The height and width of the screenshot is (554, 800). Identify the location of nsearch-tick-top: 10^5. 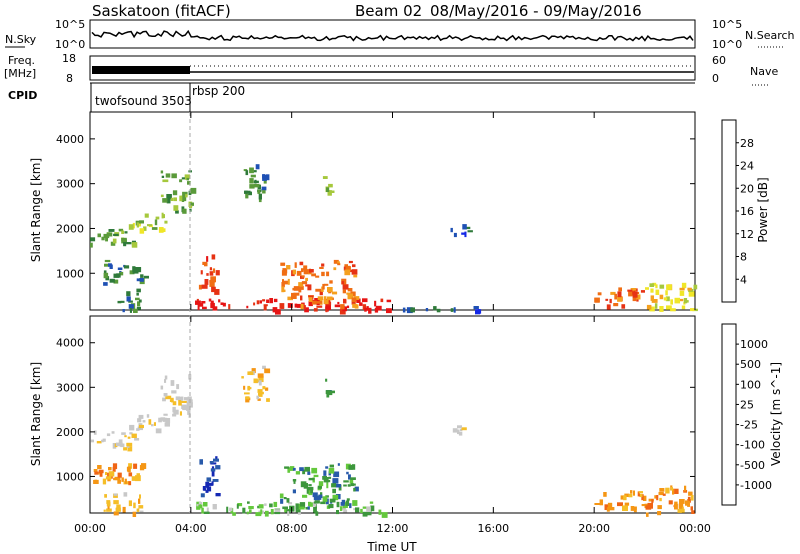
(727, 24).